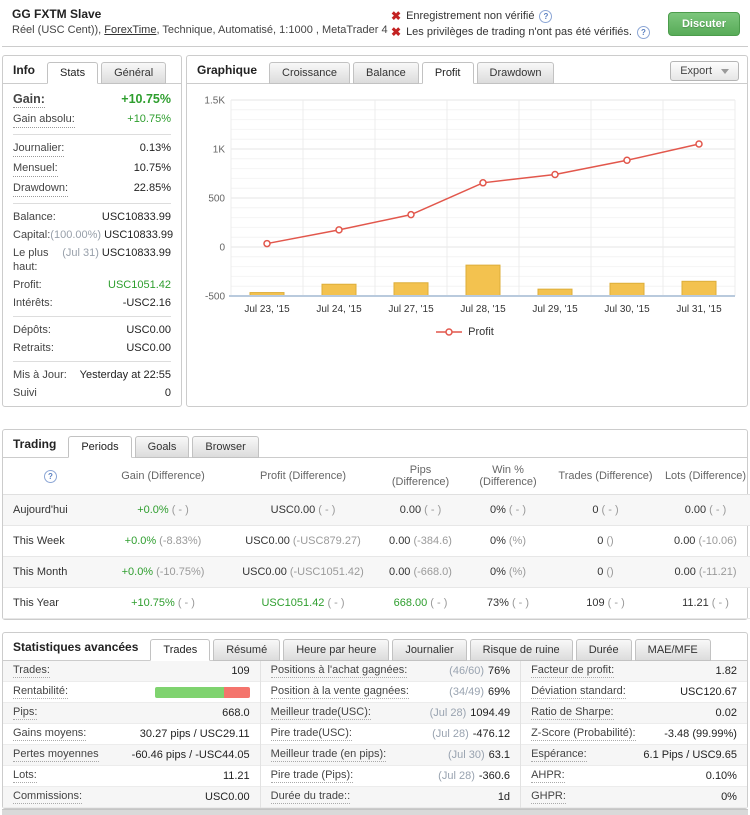 Image resolution: width=750 pixels, height=815 pixels. I want to click on list-item: Profit: USC1051.42, so click(92, 285).